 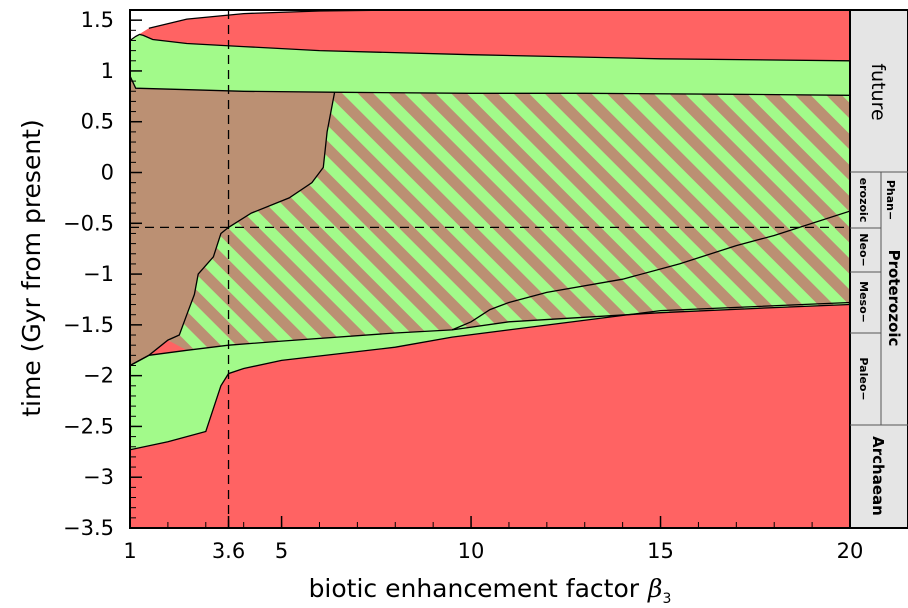 What do you see at coordinates (98, 376) in the screenshot?
I see `y-tick-label: −2` at bounding box center [98, 376].